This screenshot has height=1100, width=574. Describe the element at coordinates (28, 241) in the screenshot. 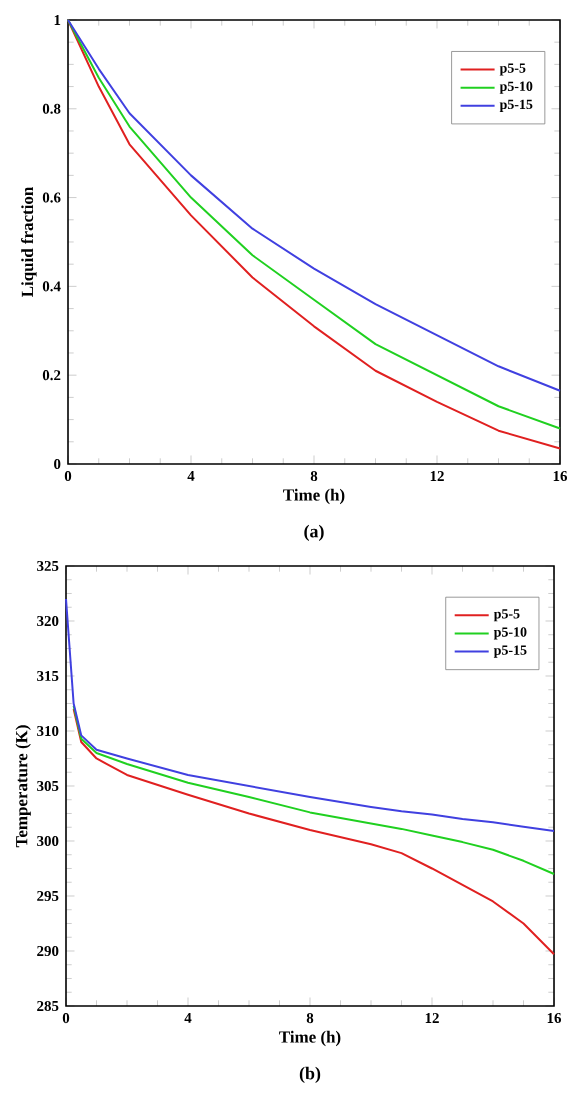

I see `y-axis-title: Liquid fraction` at that location.